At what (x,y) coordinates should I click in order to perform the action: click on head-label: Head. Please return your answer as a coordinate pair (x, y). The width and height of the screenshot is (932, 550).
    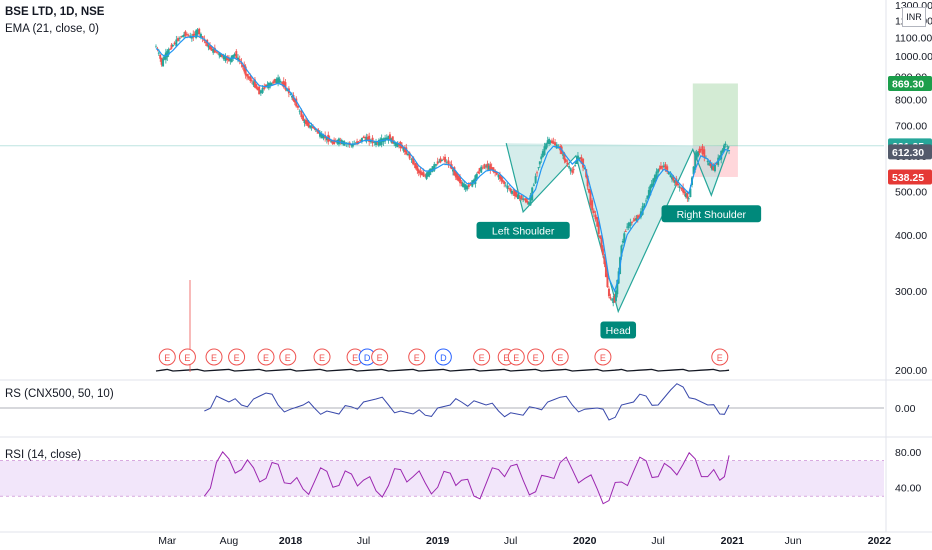
    Looking at the image, I should click on (618, 331).